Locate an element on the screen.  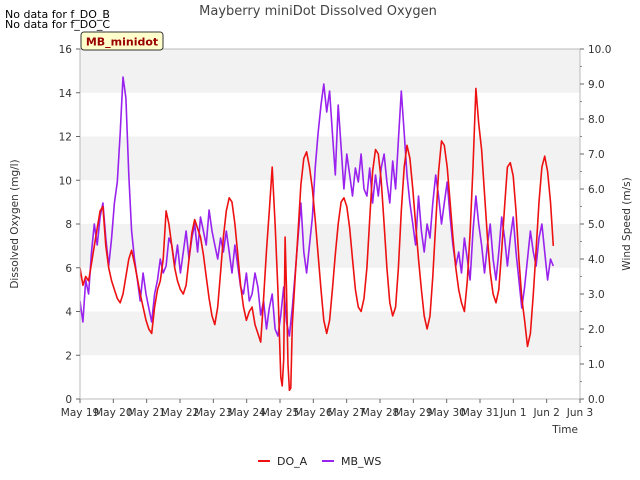
no-data-note-1: No data for f_DO_B is located at coordinates (57, 14).